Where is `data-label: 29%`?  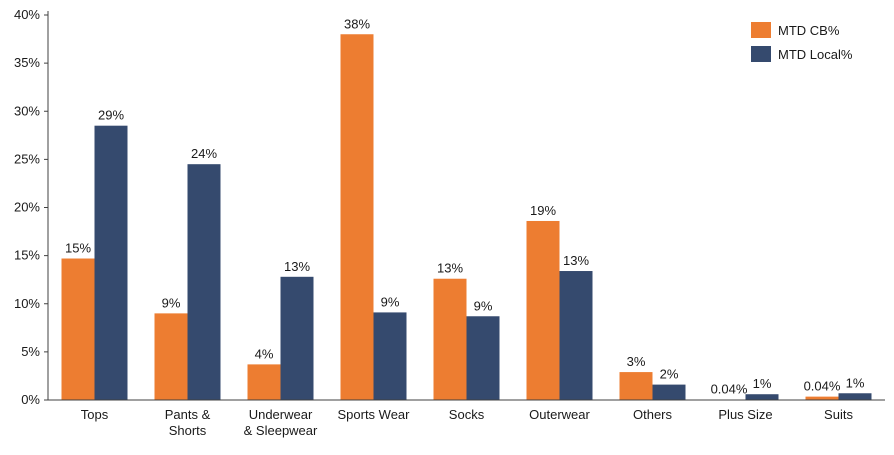 data-label: 29% is located at coordinates (111, 115).